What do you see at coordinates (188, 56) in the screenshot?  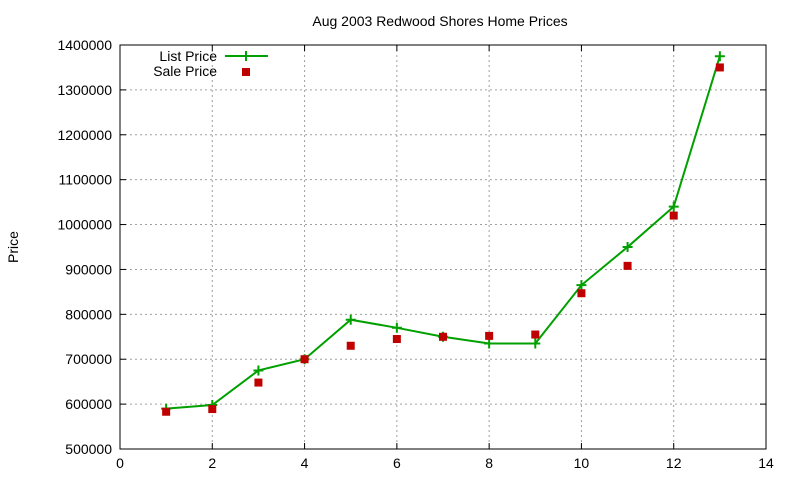 I see `legend-label: List Price` at bounding box center [188, 56].